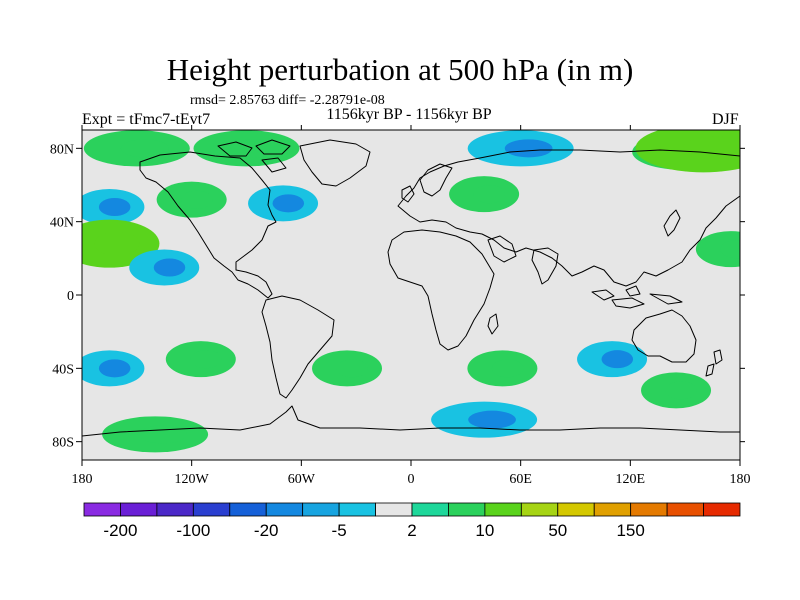 The width and height of the screenshot is (800, 600). I want to click on colorbar-label: -20, so click(266, 530).